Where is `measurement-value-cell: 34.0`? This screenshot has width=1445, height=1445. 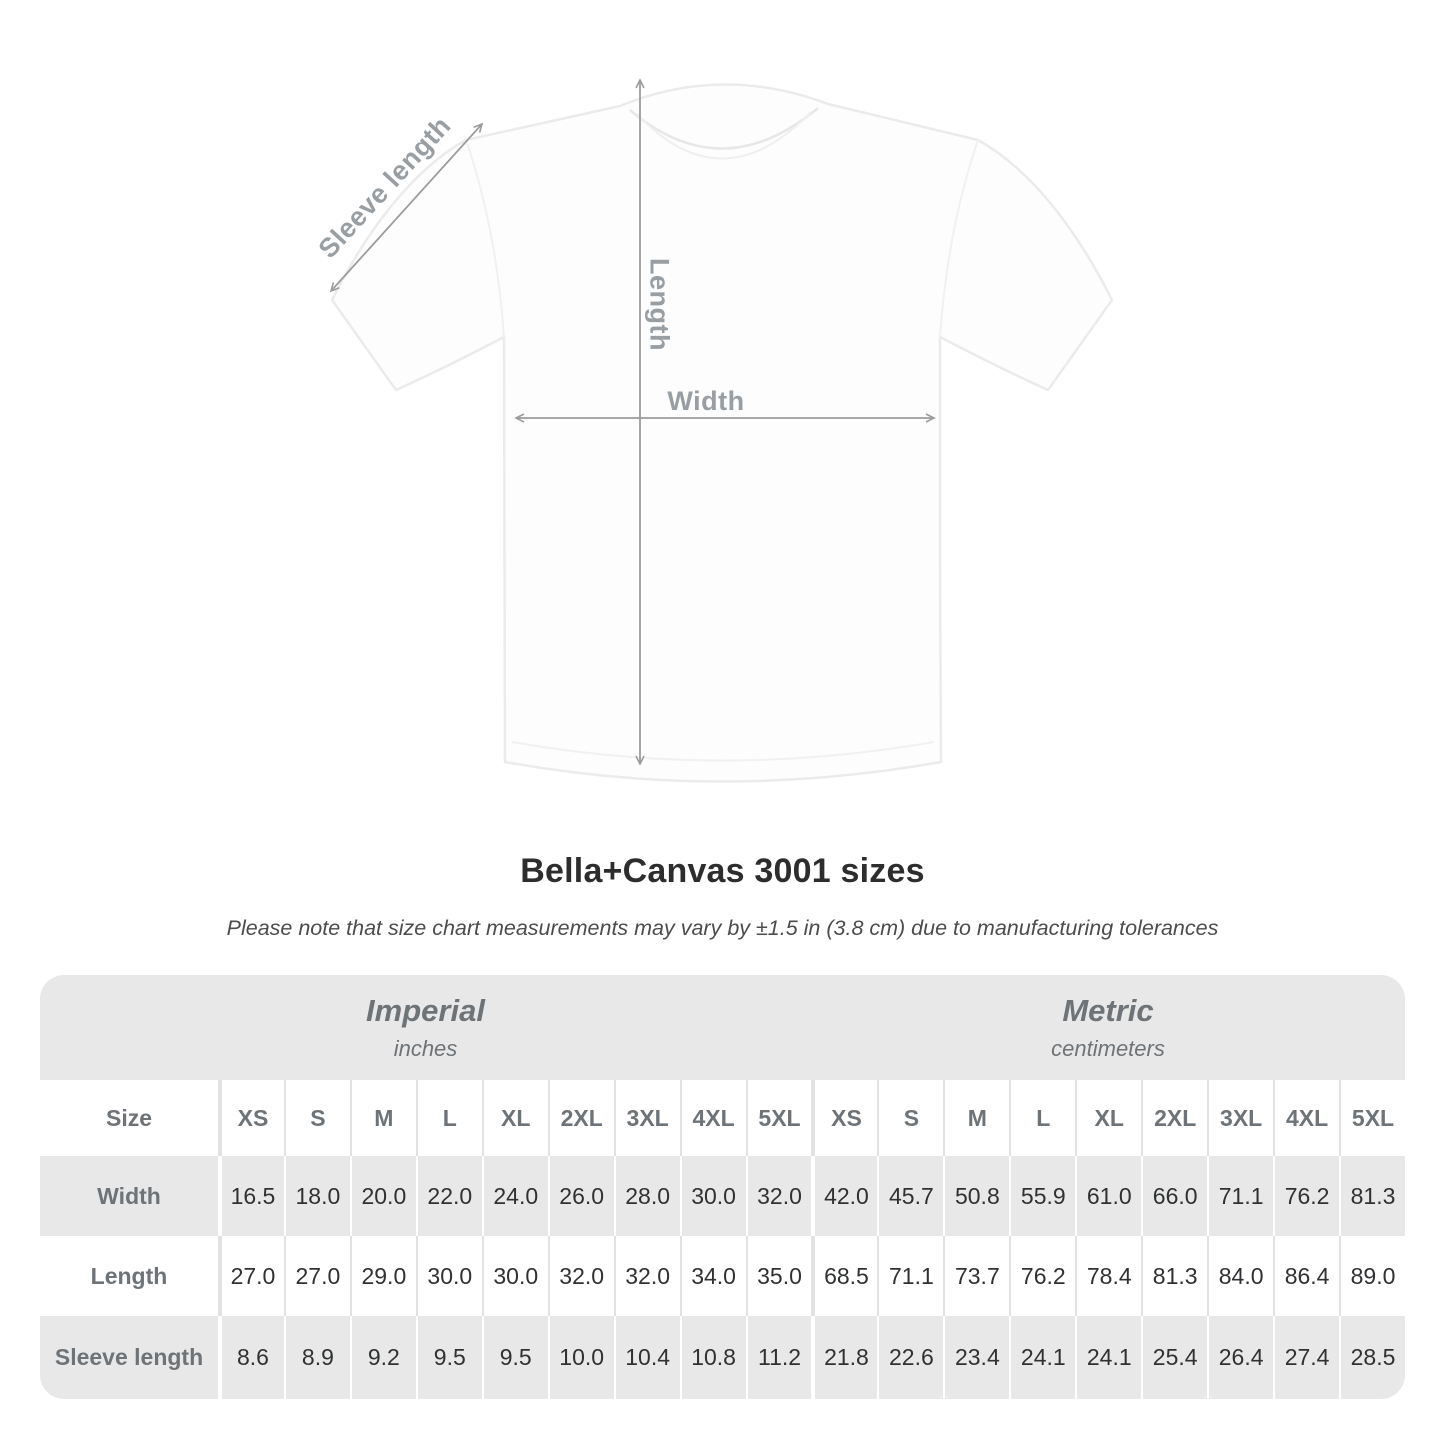
measurement-value-cell: 34.0 is located at coordinates (712, 1276).